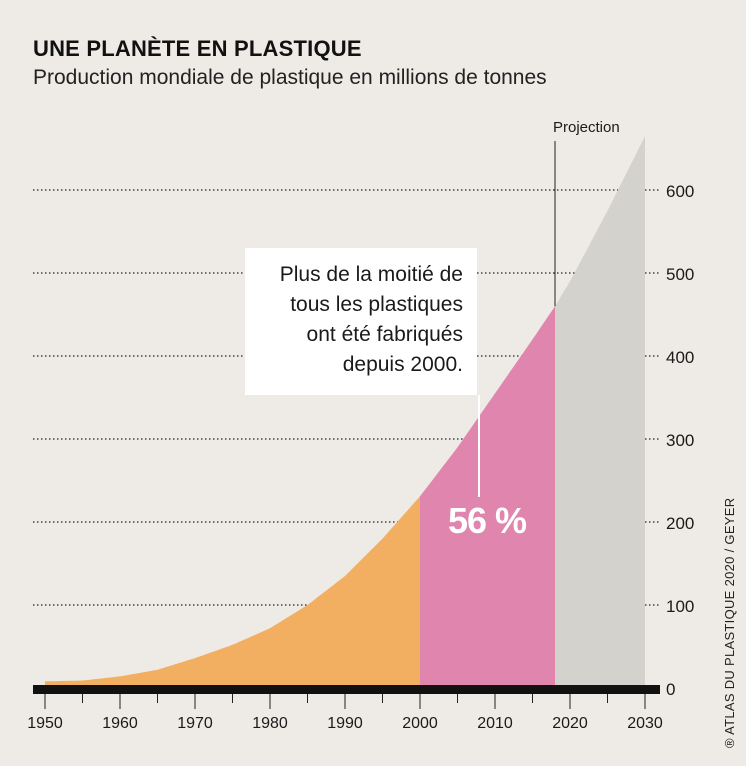 The image size is (746, 766). Describe the element at coordinates (345, 723) in the screenshot. I see `x-tick-label-1990: 1990` at that location.